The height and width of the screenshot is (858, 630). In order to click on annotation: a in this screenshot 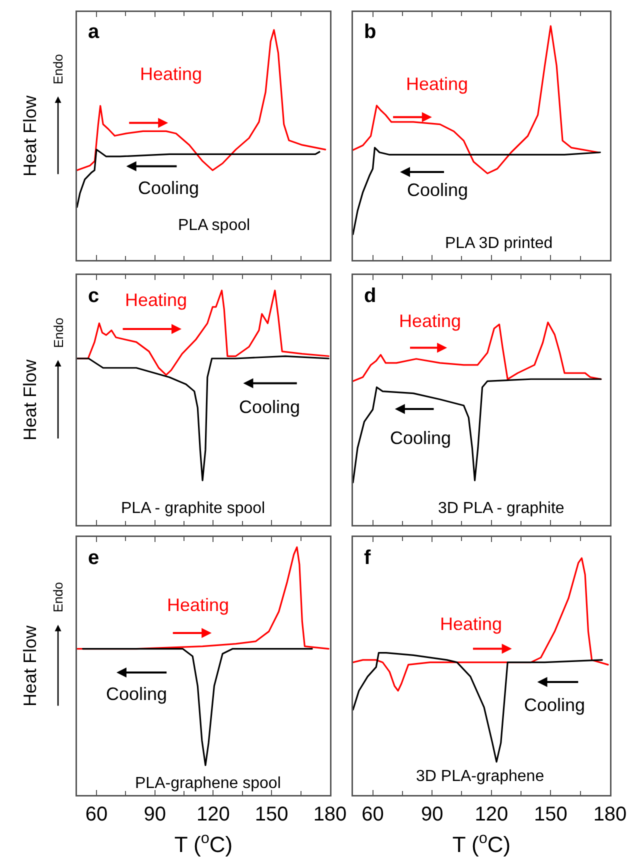, I will do `click(94, 32)`.